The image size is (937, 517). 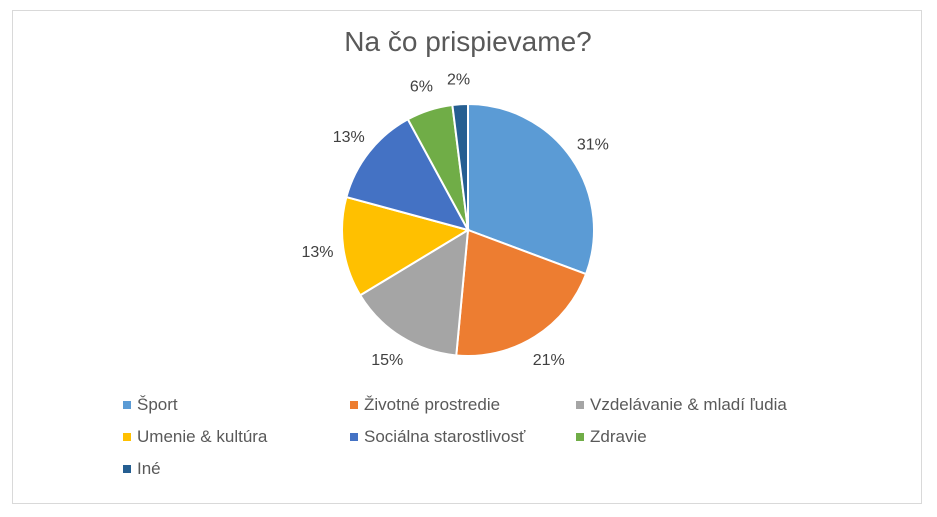 I want to click on legend-item-zivotne-prostredie: Životné prostredie, so click(x=425, y=405).